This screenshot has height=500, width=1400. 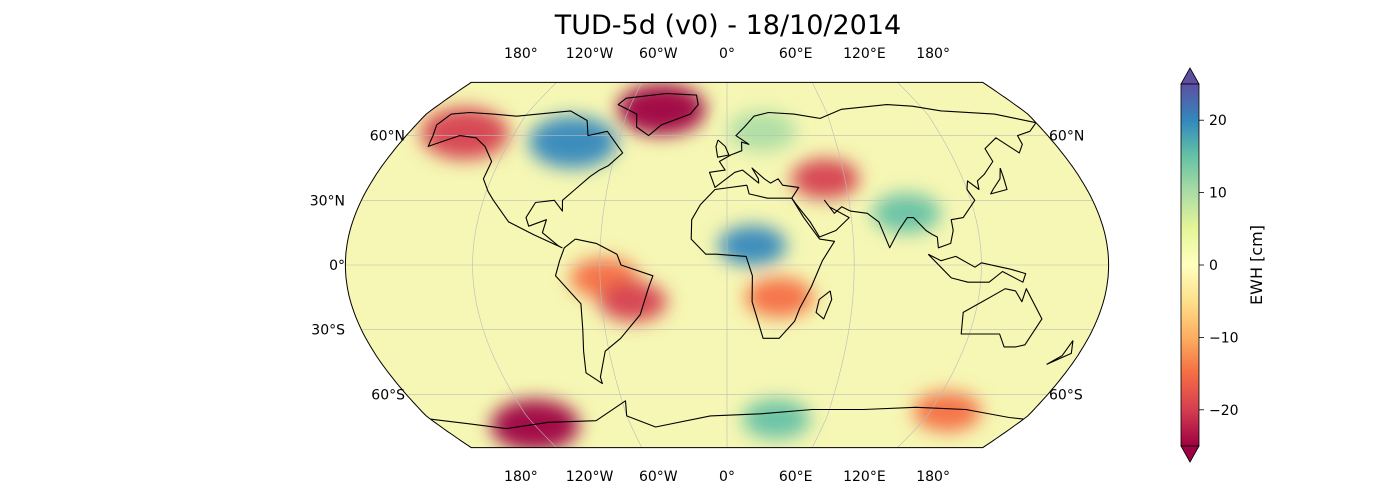 I want to click on lon-ticks-top: 180° 120°W 60°W 0° 60°E 120°E 180°, so click(x=727, y=54).